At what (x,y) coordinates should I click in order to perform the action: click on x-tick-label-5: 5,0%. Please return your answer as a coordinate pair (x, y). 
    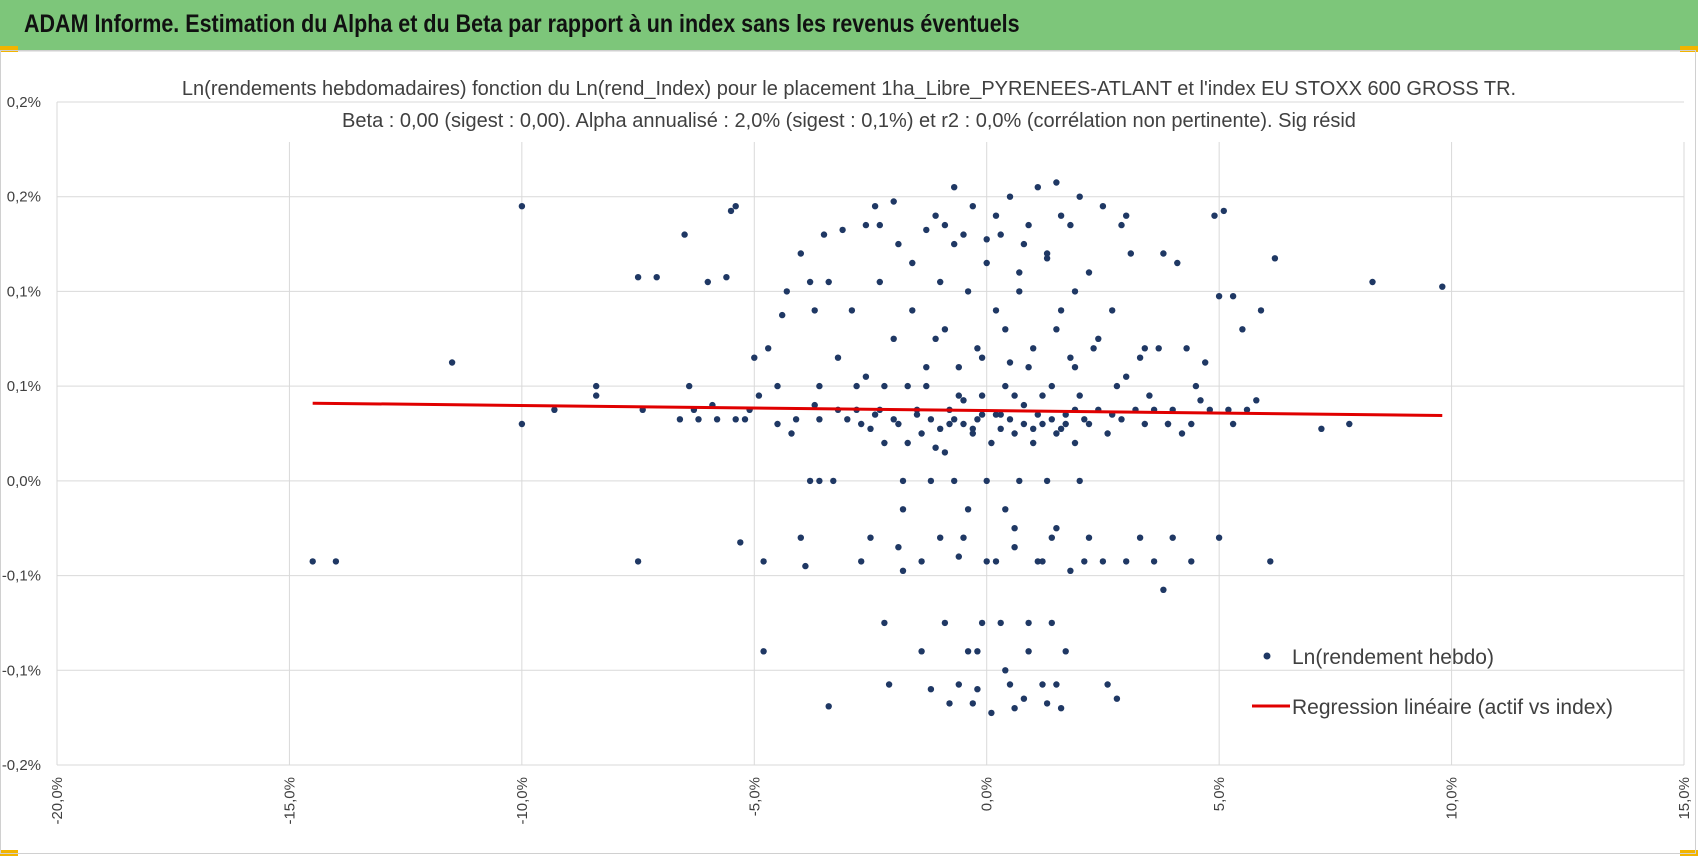
    Looking at the image, I should click on (1219, 794).